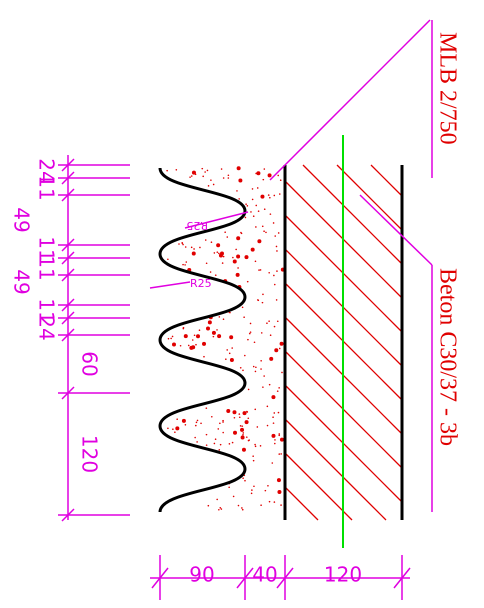  I want to click on leader, so click(396, 230).